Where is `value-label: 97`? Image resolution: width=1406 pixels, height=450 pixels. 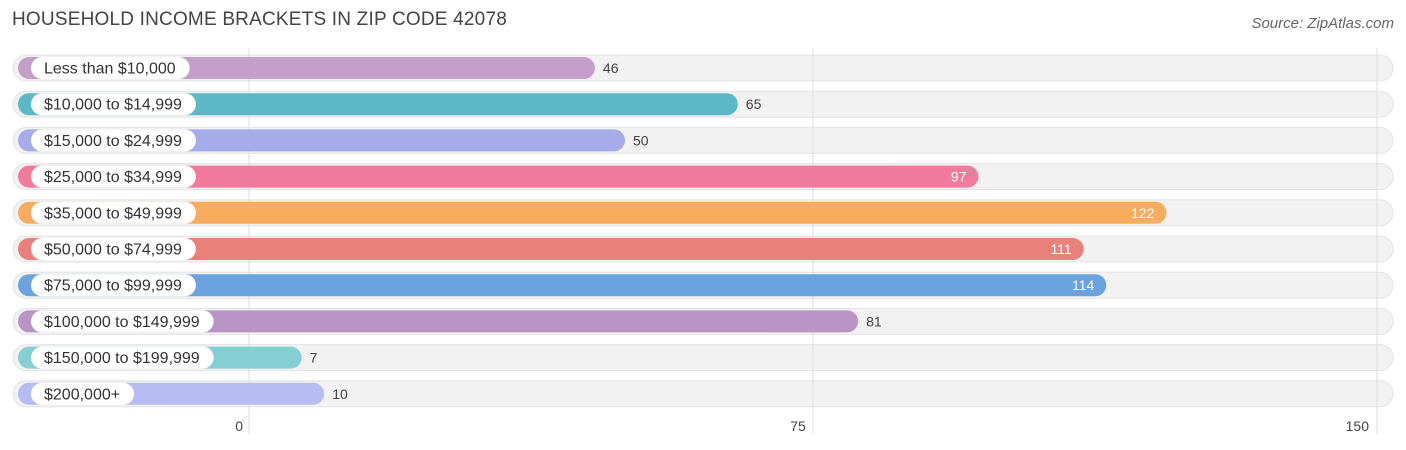 value-label: 97 is located at coordinates (959, 177).